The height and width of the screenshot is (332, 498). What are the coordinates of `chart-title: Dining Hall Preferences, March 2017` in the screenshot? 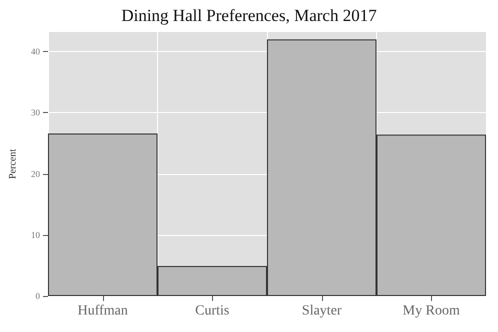 It's located at (249, 15).